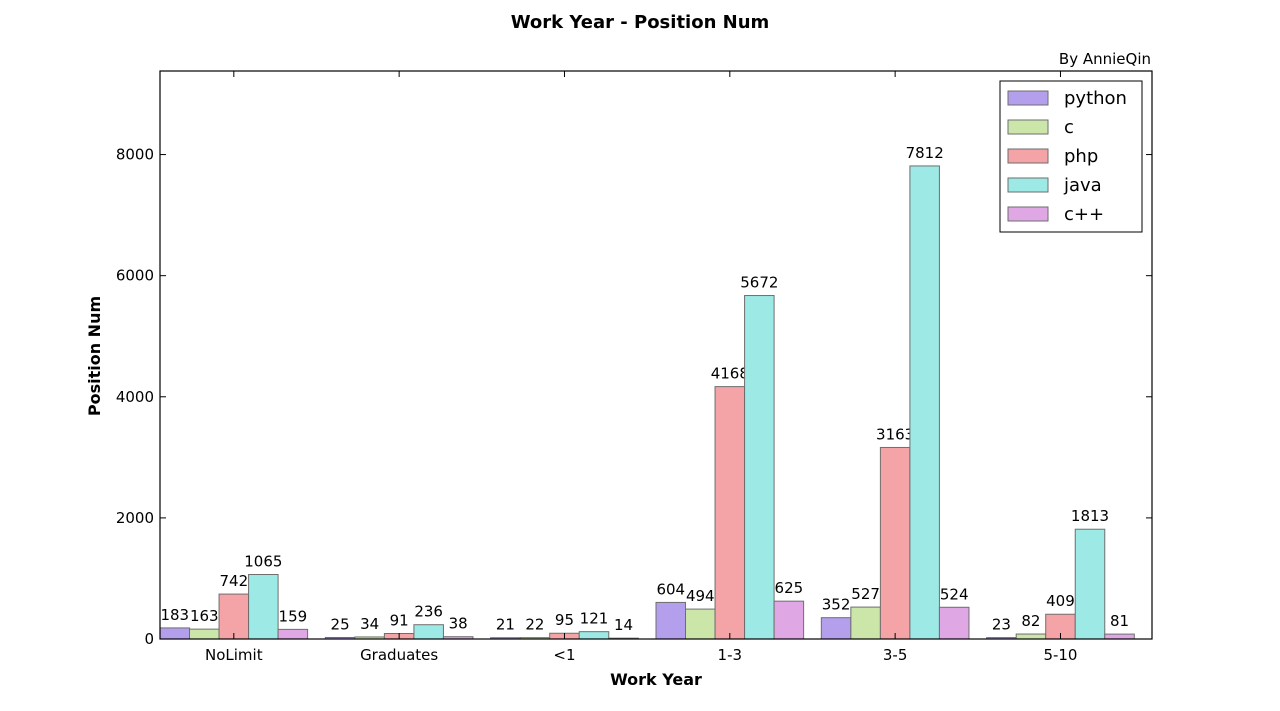  I want to click on data-label: 236, so click(428, 612).